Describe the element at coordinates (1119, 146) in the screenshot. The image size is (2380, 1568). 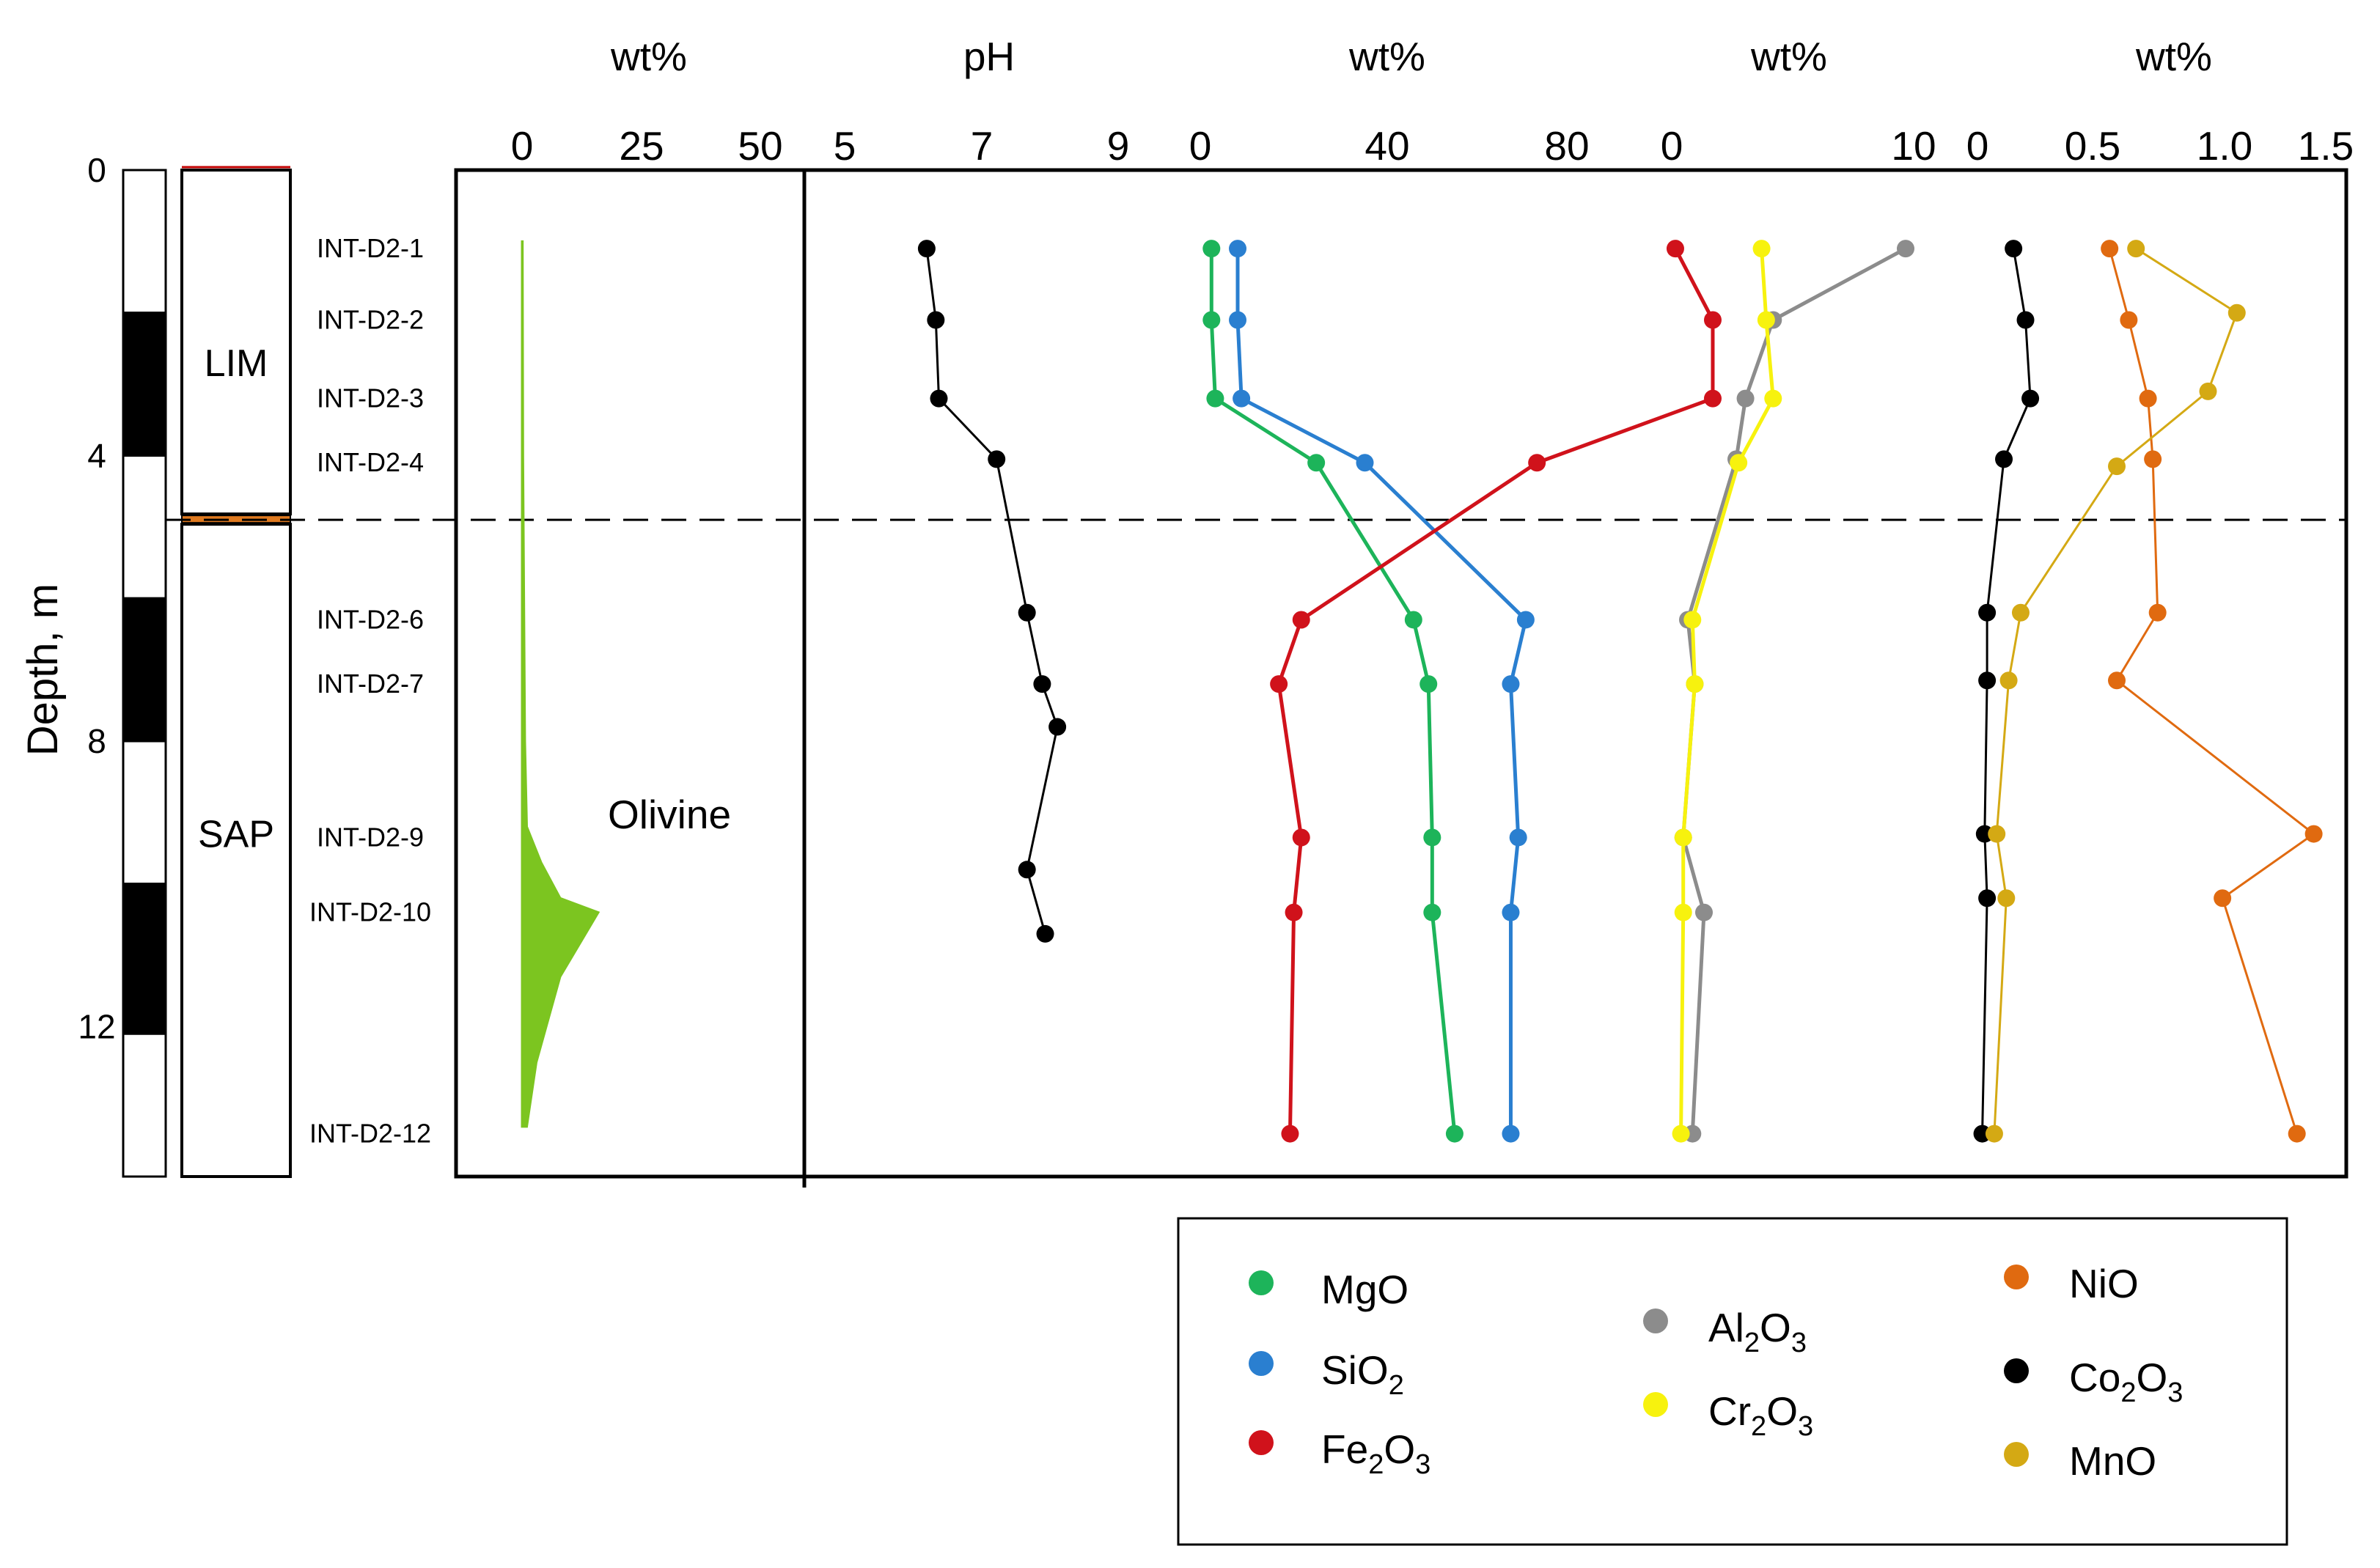
I see `panel-tick-label-ph: 9` at that location.